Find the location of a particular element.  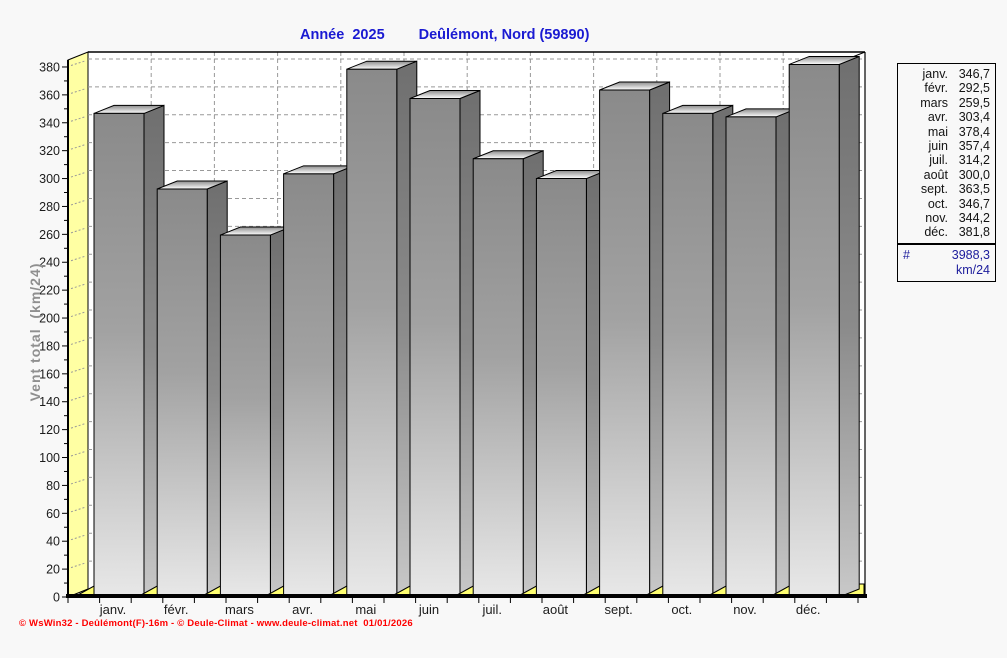

legend-month: janv. is located at coordinates (935, 74).